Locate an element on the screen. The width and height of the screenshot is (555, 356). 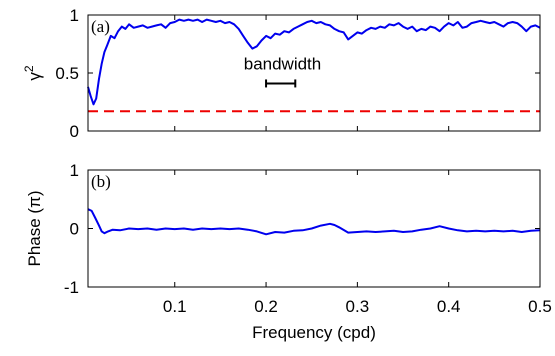
panel-a-ytick-label: 1 is located at coordinates (74, 15).